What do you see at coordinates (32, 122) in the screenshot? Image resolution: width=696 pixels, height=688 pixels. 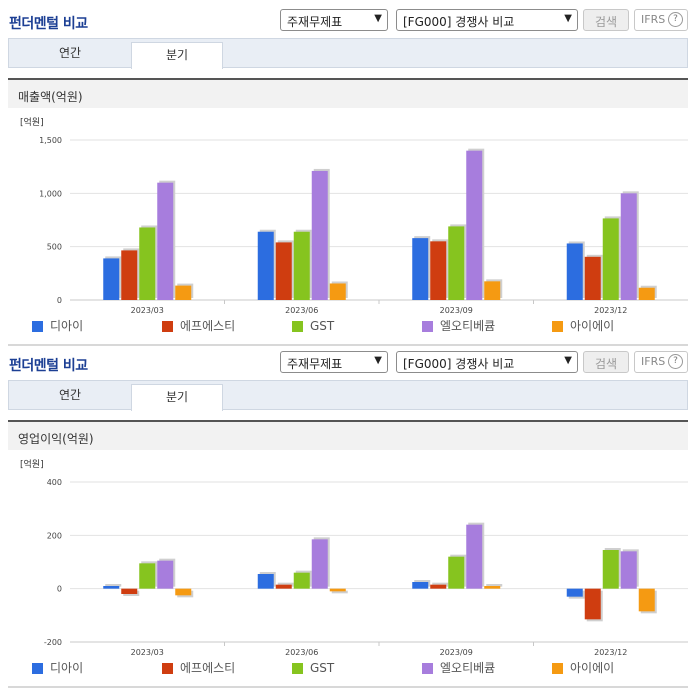 I see `unit-label: [억원]` at bounding box center [32, 122].